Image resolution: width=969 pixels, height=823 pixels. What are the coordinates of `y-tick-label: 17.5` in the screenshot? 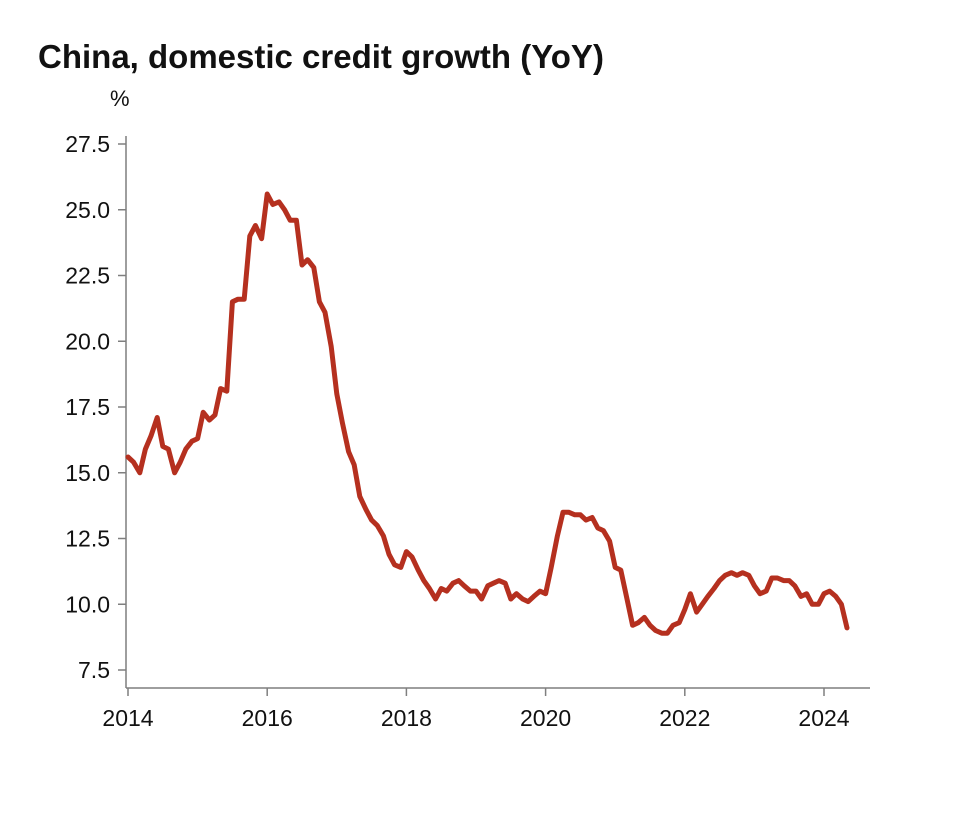 It's located at (87, 407).